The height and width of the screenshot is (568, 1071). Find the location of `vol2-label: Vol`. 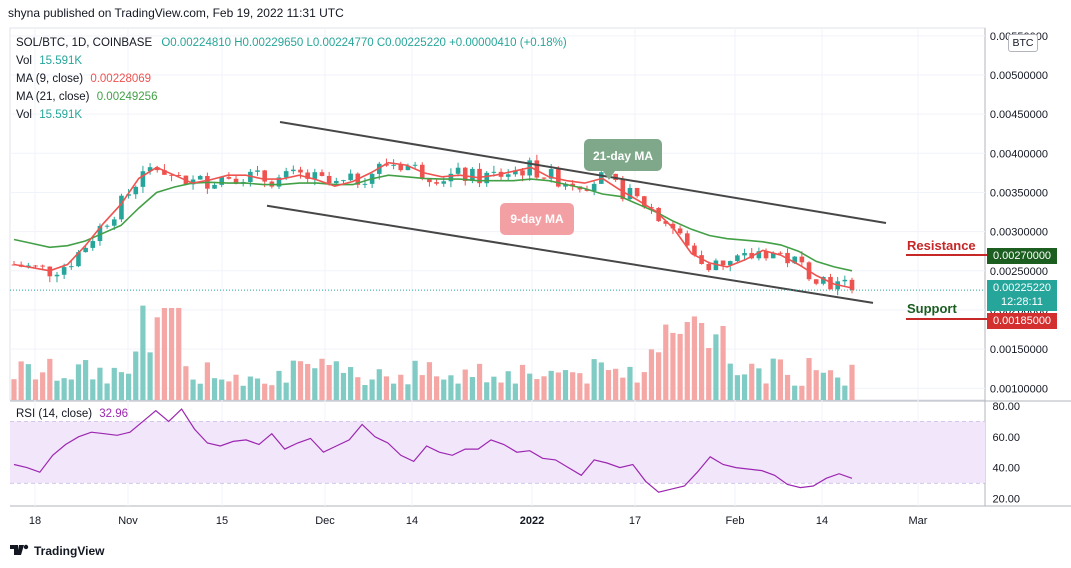

vol2-label: Vol is located at coordinates (24, 115).